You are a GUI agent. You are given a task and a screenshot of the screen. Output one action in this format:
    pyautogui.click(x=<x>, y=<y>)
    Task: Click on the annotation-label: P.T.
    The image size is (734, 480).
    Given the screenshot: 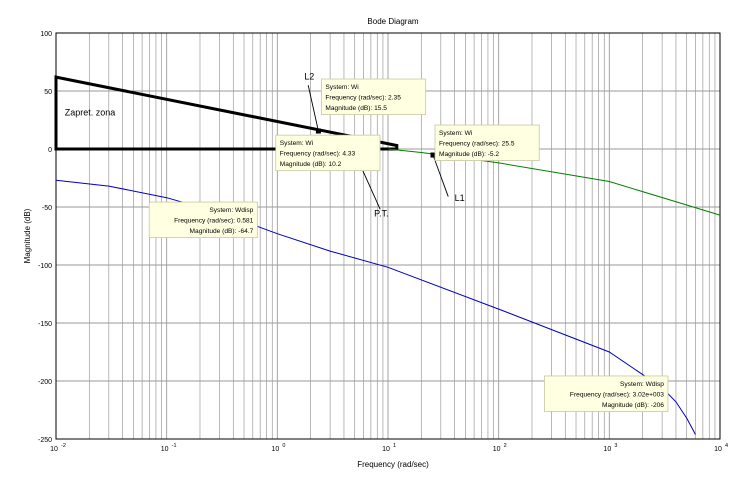 What is the action you would take?
    pyautogui.click(x=381, y=213)
    